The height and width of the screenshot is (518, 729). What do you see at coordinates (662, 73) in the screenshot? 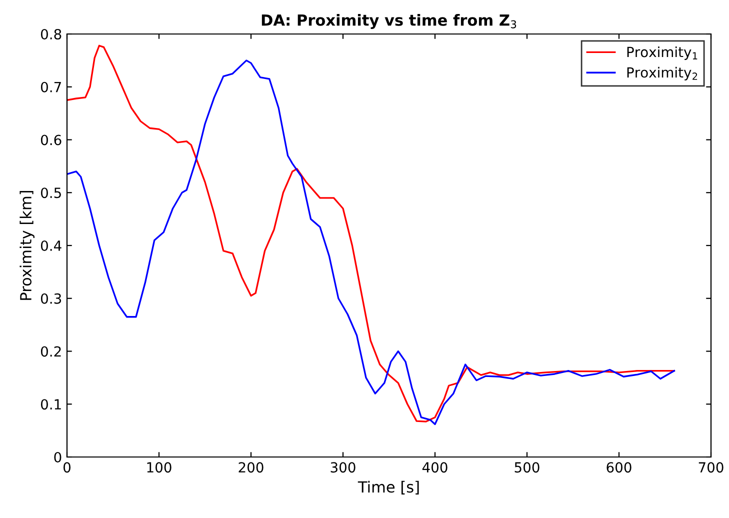
I see `legend-label: Proximity$_{2}$` at bounding box center [662, 73].